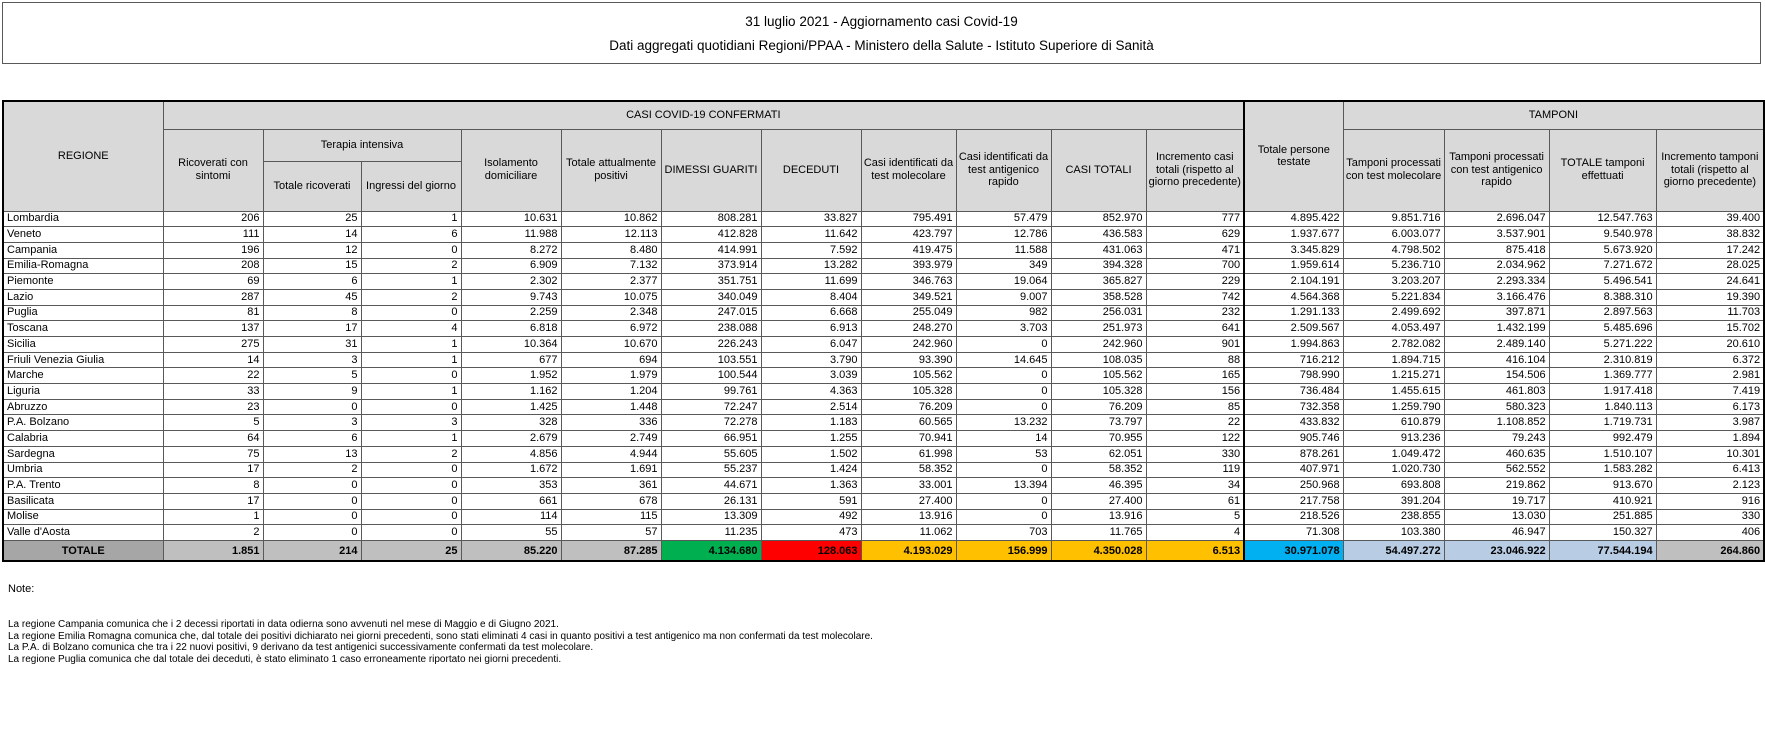 This screenshot has height=742, width=1765. What do you see at coordinates (711, 170) in the screenshot?
I see `col-header-dimessi-guariti: DIMESSI GUARITI` at bounding box center [711, 170].